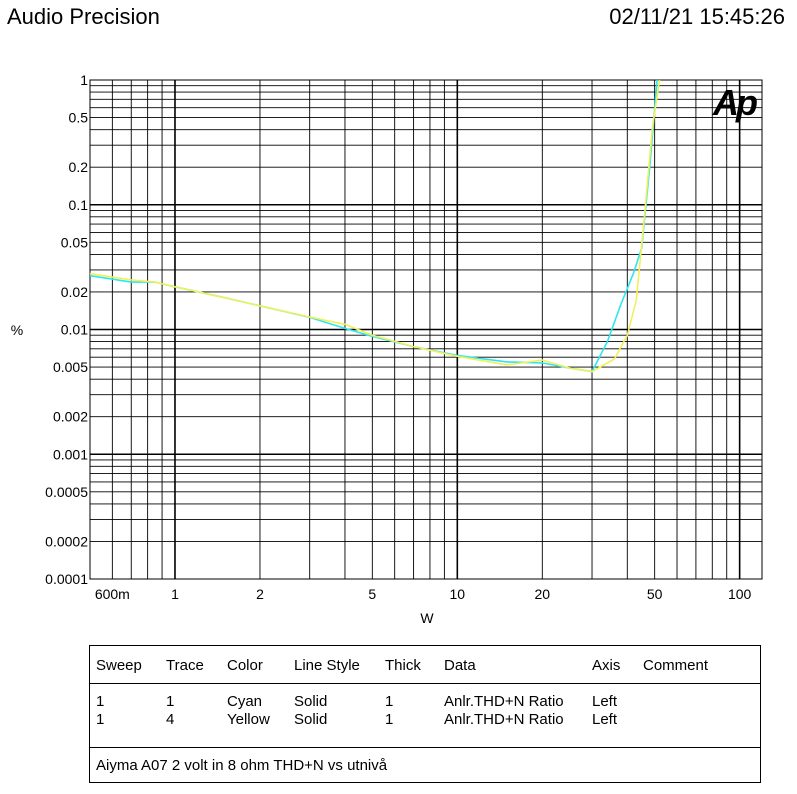 This screenshot has width=797, height=794. What do you see at coordinates (606, 665) in the screenshot?
I see `legend-header-axis: Axis` at bounding box center [606, 665].